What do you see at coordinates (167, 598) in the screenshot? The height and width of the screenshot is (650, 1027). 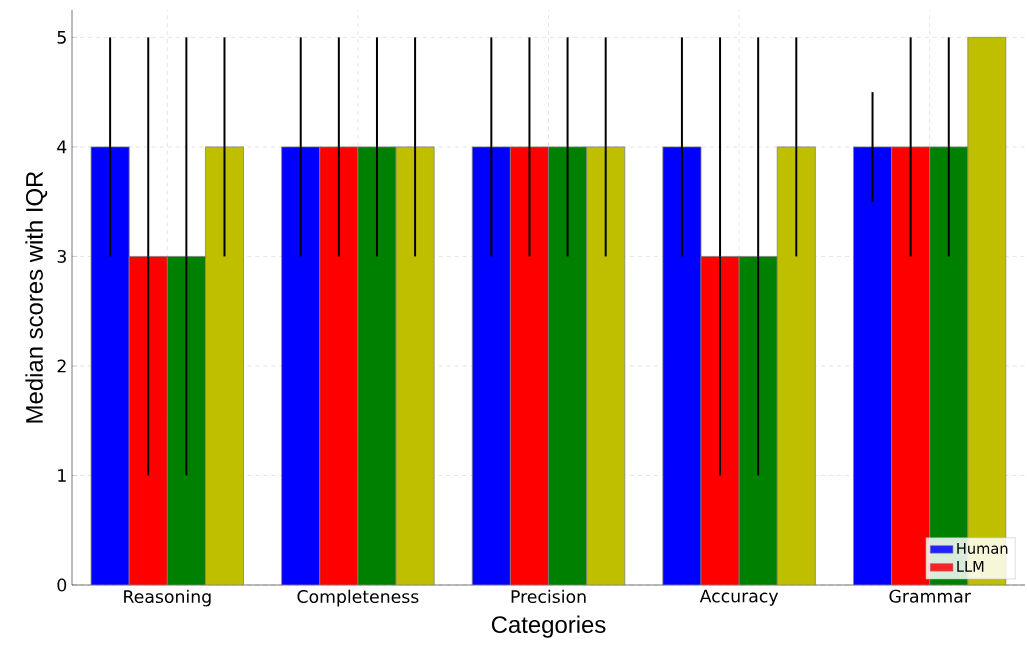 I see `x-tick-label: Reasoning` at bounding box center [167, 598].